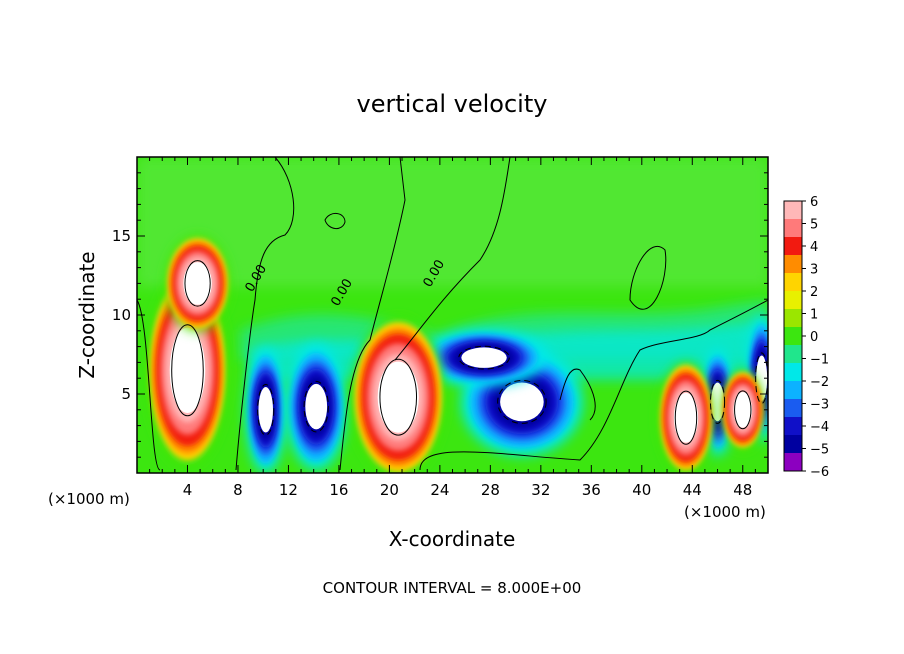 The image size is (904, 654). Describe the element at coordinates (452, 104) in the screenshot. I see `chart-title: vertical velocity` at that location.